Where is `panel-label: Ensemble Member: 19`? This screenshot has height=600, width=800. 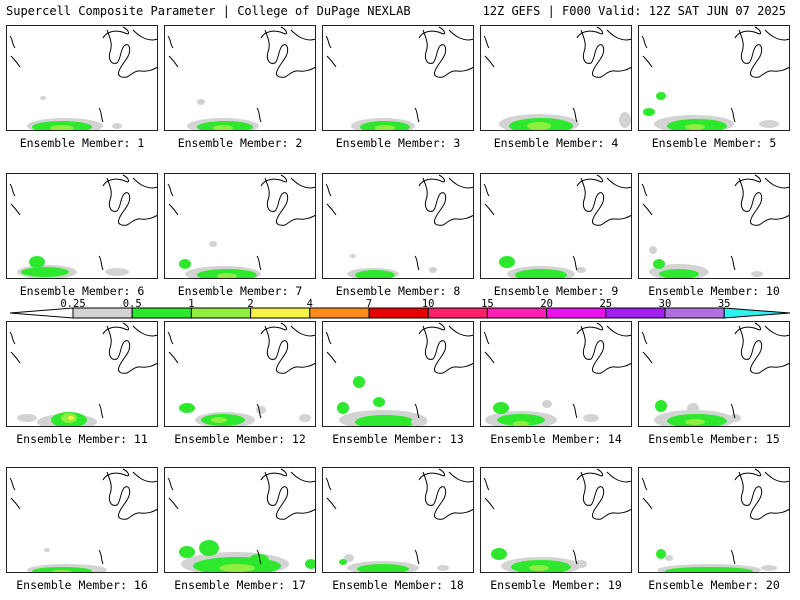
panel-label: Ensemble Member: 19 is located at coordinates (556, 585).